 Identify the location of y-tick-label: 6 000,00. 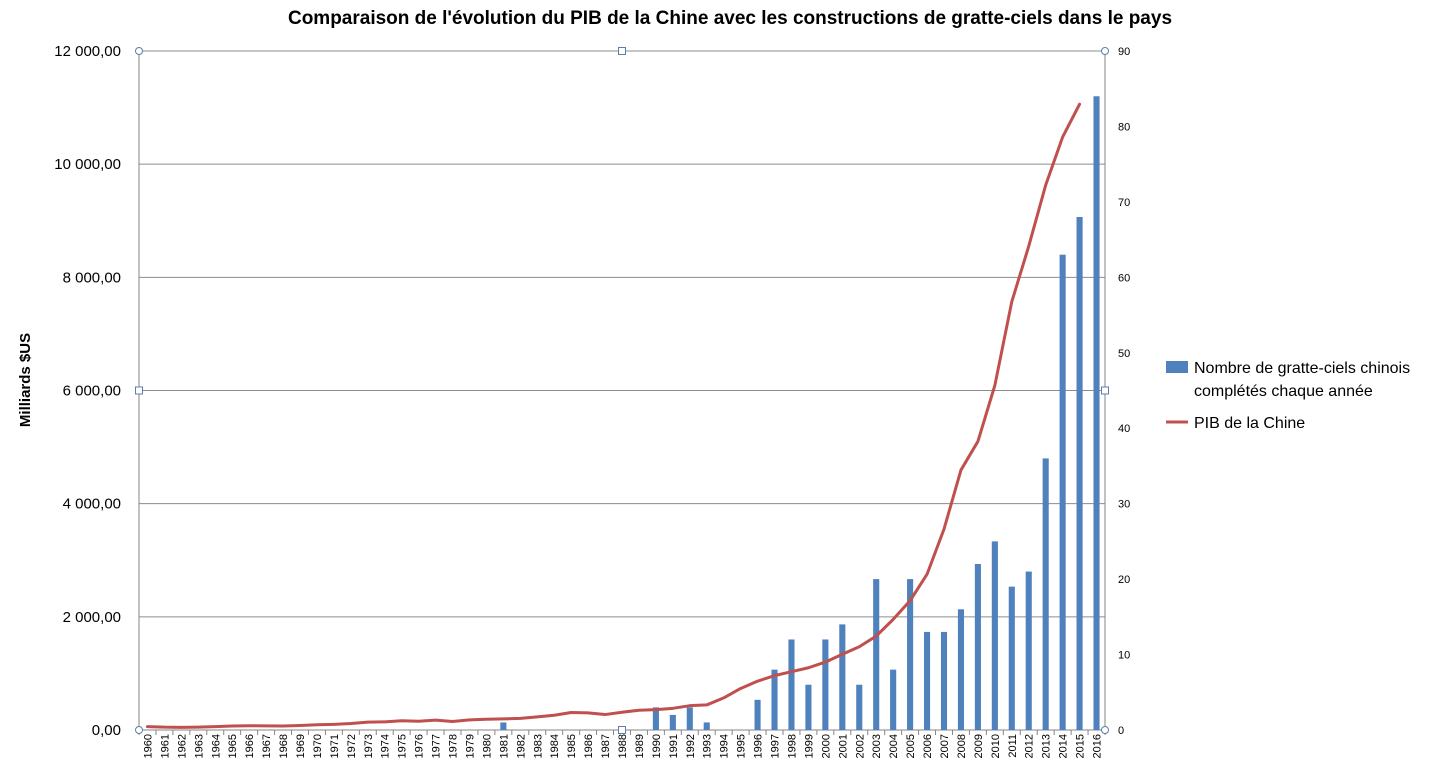
(92, 391).